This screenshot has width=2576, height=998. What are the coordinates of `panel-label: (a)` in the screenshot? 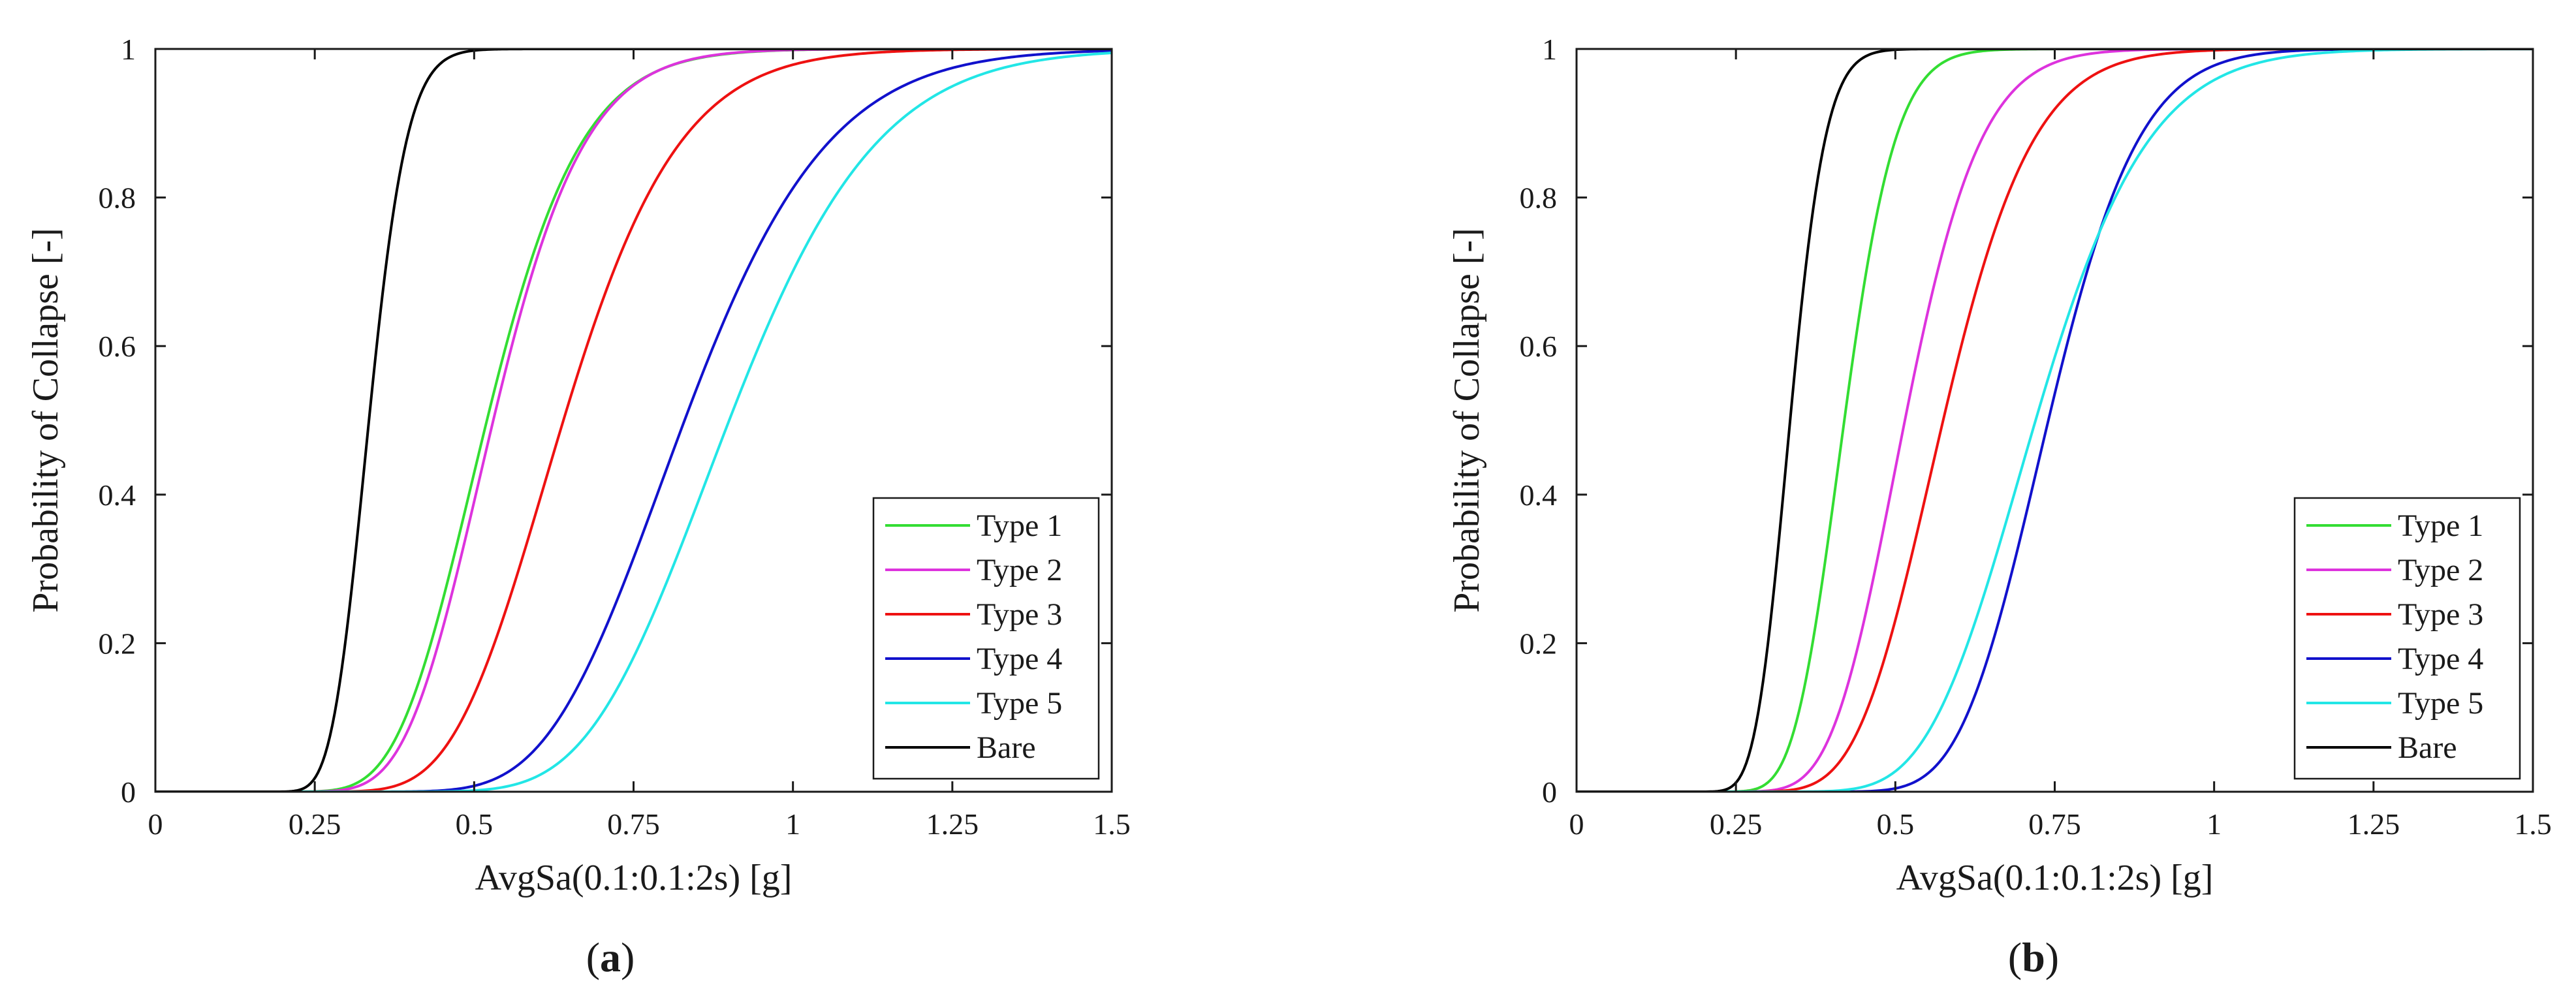 It's located at (610, 957).